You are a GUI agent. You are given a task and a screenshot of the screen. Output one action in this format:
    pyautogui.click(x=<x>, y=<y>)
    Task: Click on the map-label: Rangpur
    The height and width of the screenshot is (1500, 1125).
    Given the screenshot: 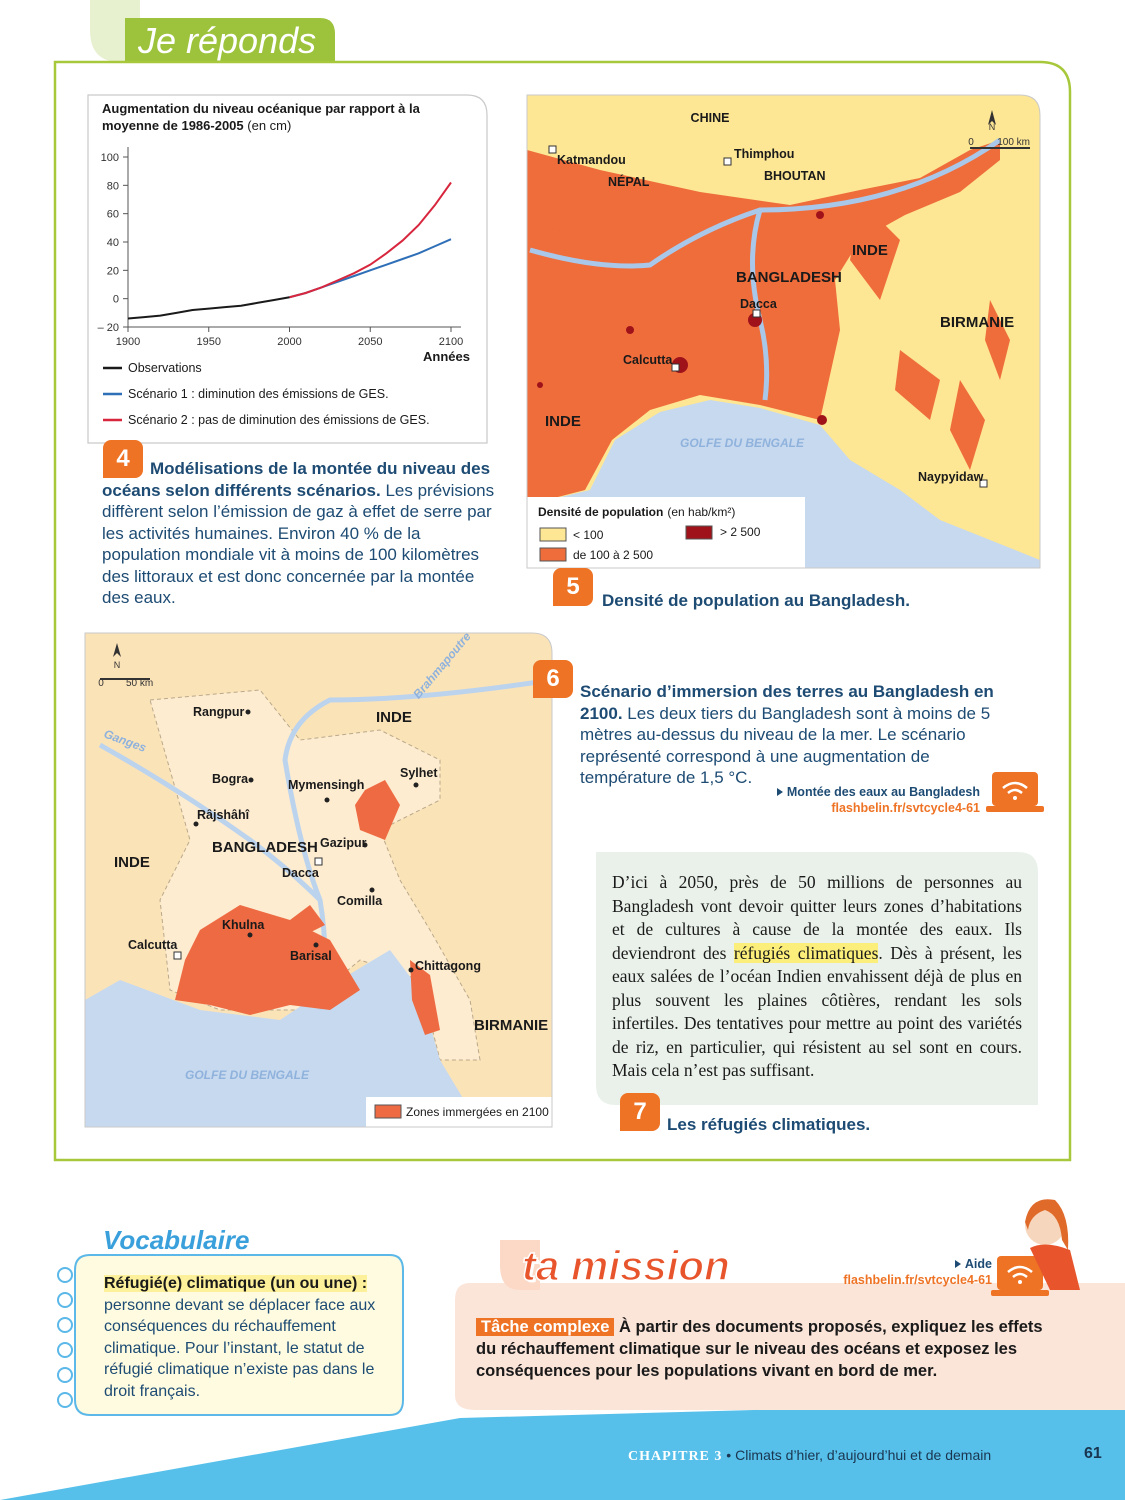 What is the action you would take?
    pyautogui.click(x=219, y=712)
    